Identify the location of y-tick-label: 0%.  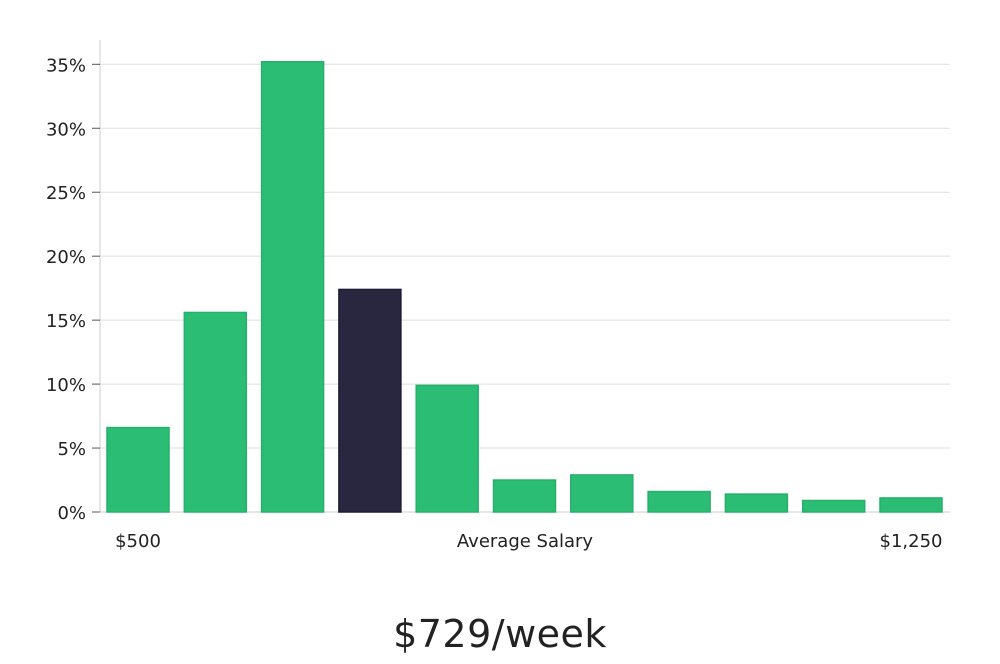
(71, 513).